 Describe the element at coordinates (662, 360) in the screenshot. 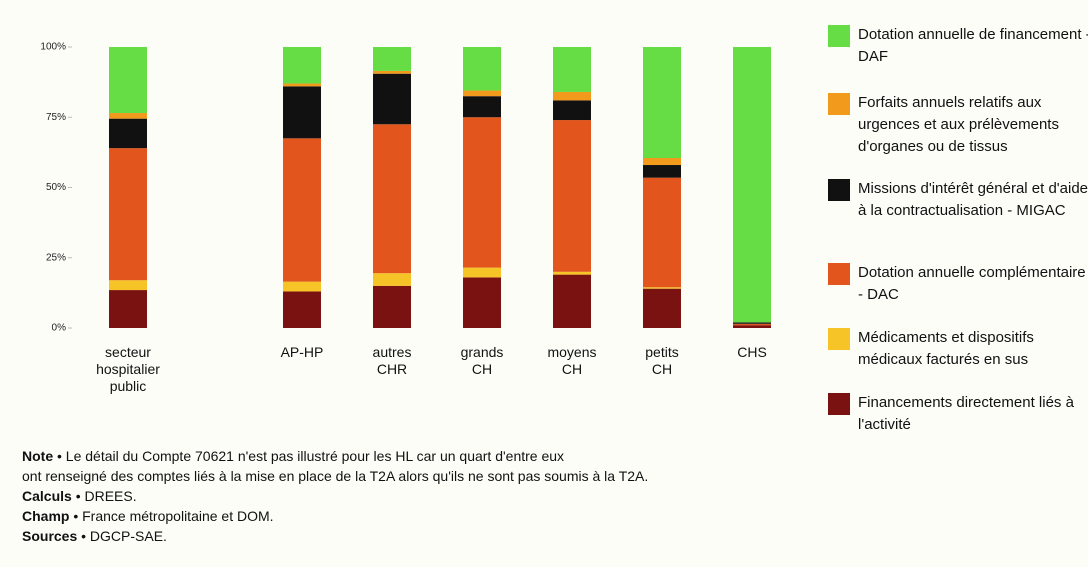

I see `x-tick-label: petits CH` at that location.